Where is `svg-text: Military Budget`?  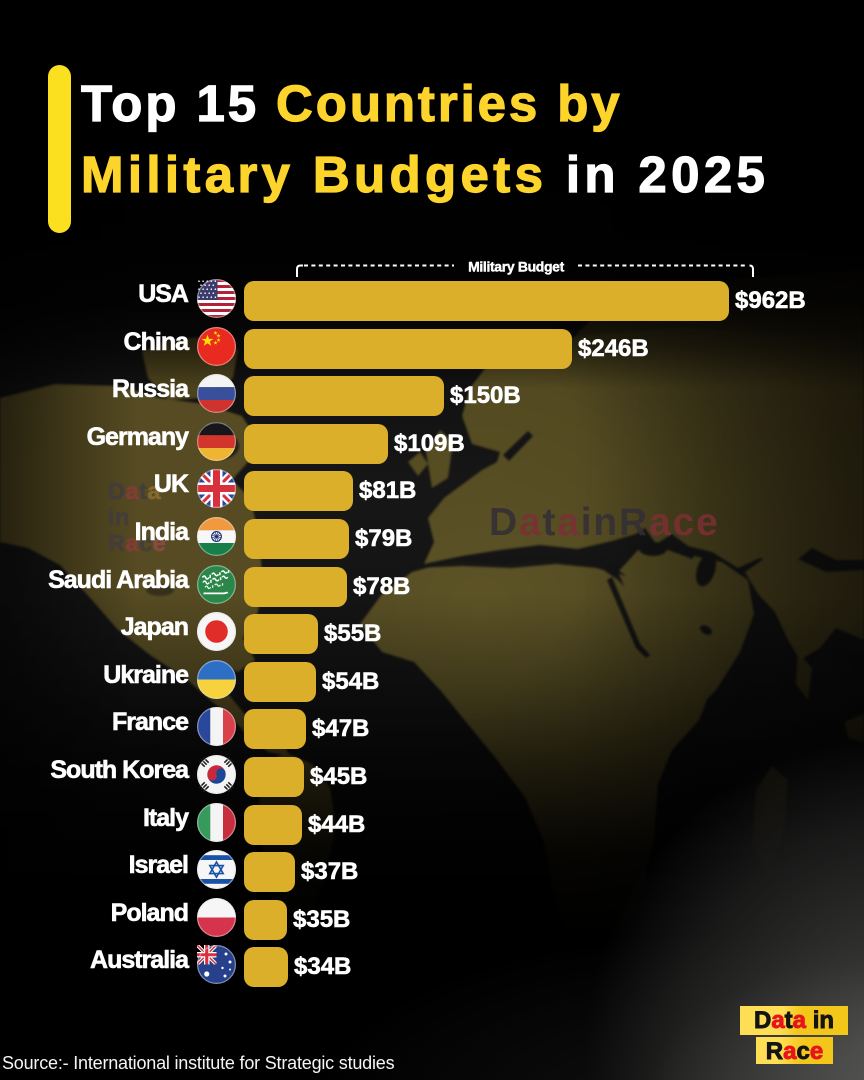
svg-text: Military Budget is located at coordinates (516, 267).